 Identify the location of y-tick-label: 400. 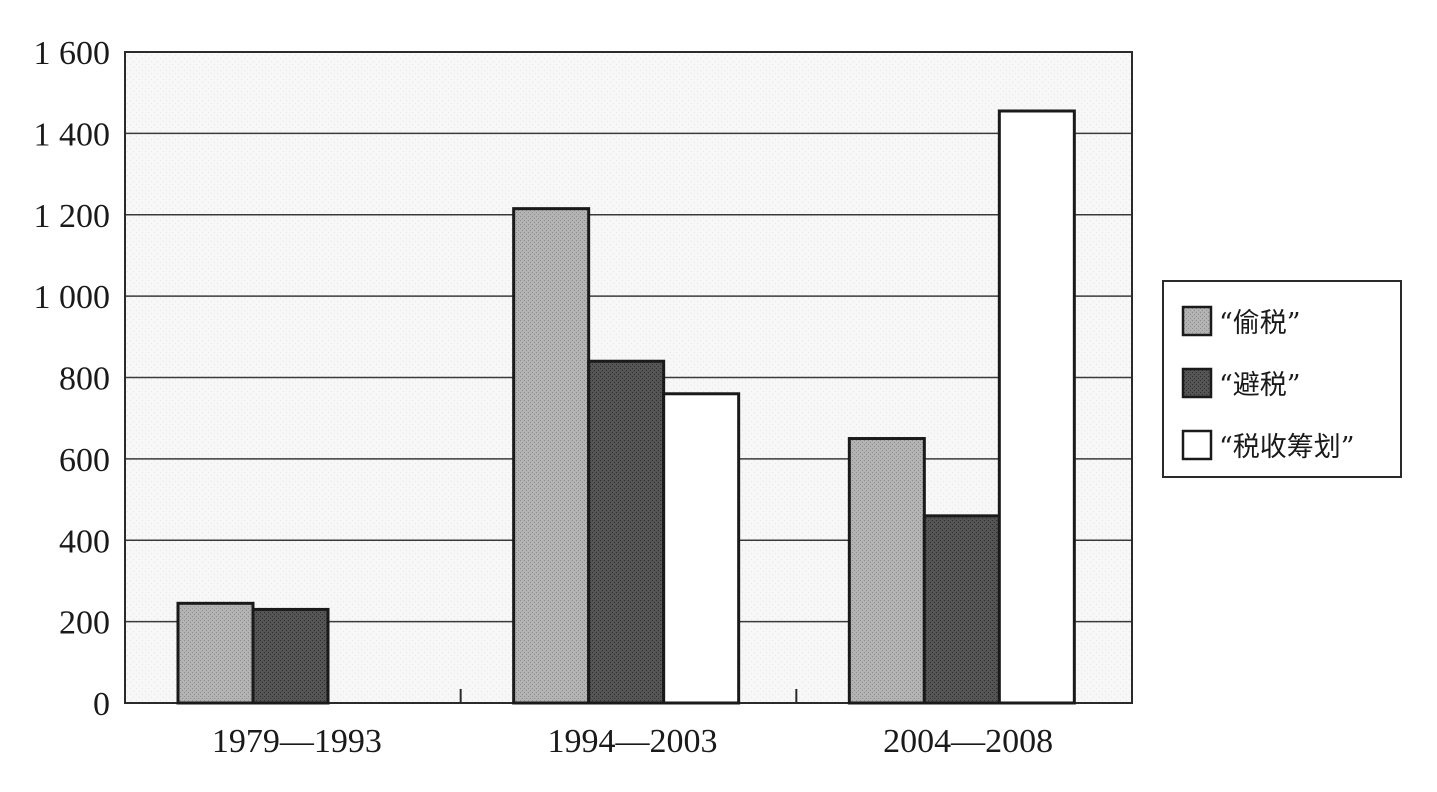
(84, 541).